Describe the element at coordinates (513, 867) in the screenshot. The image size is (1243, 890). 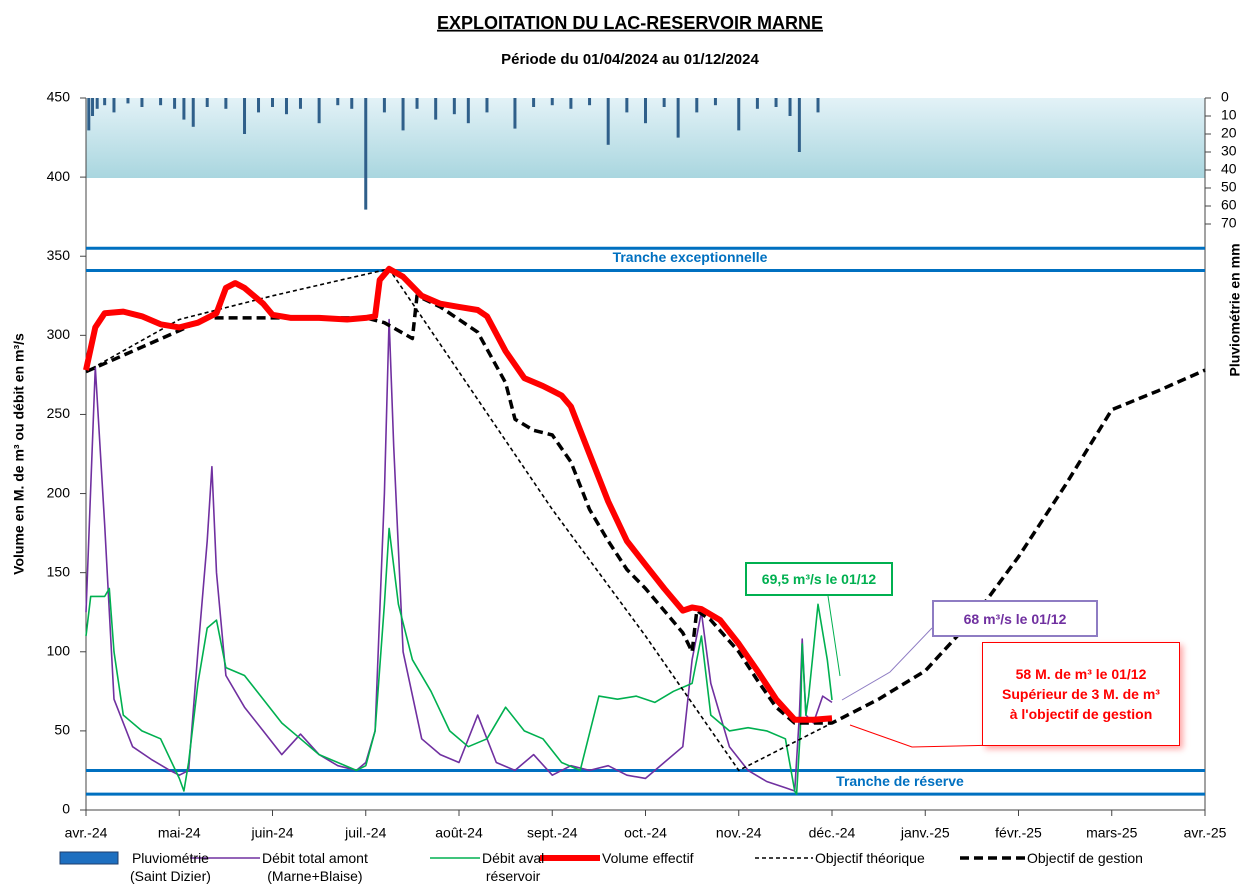
I see `legend-label: Débit aval réservoir` at that location.